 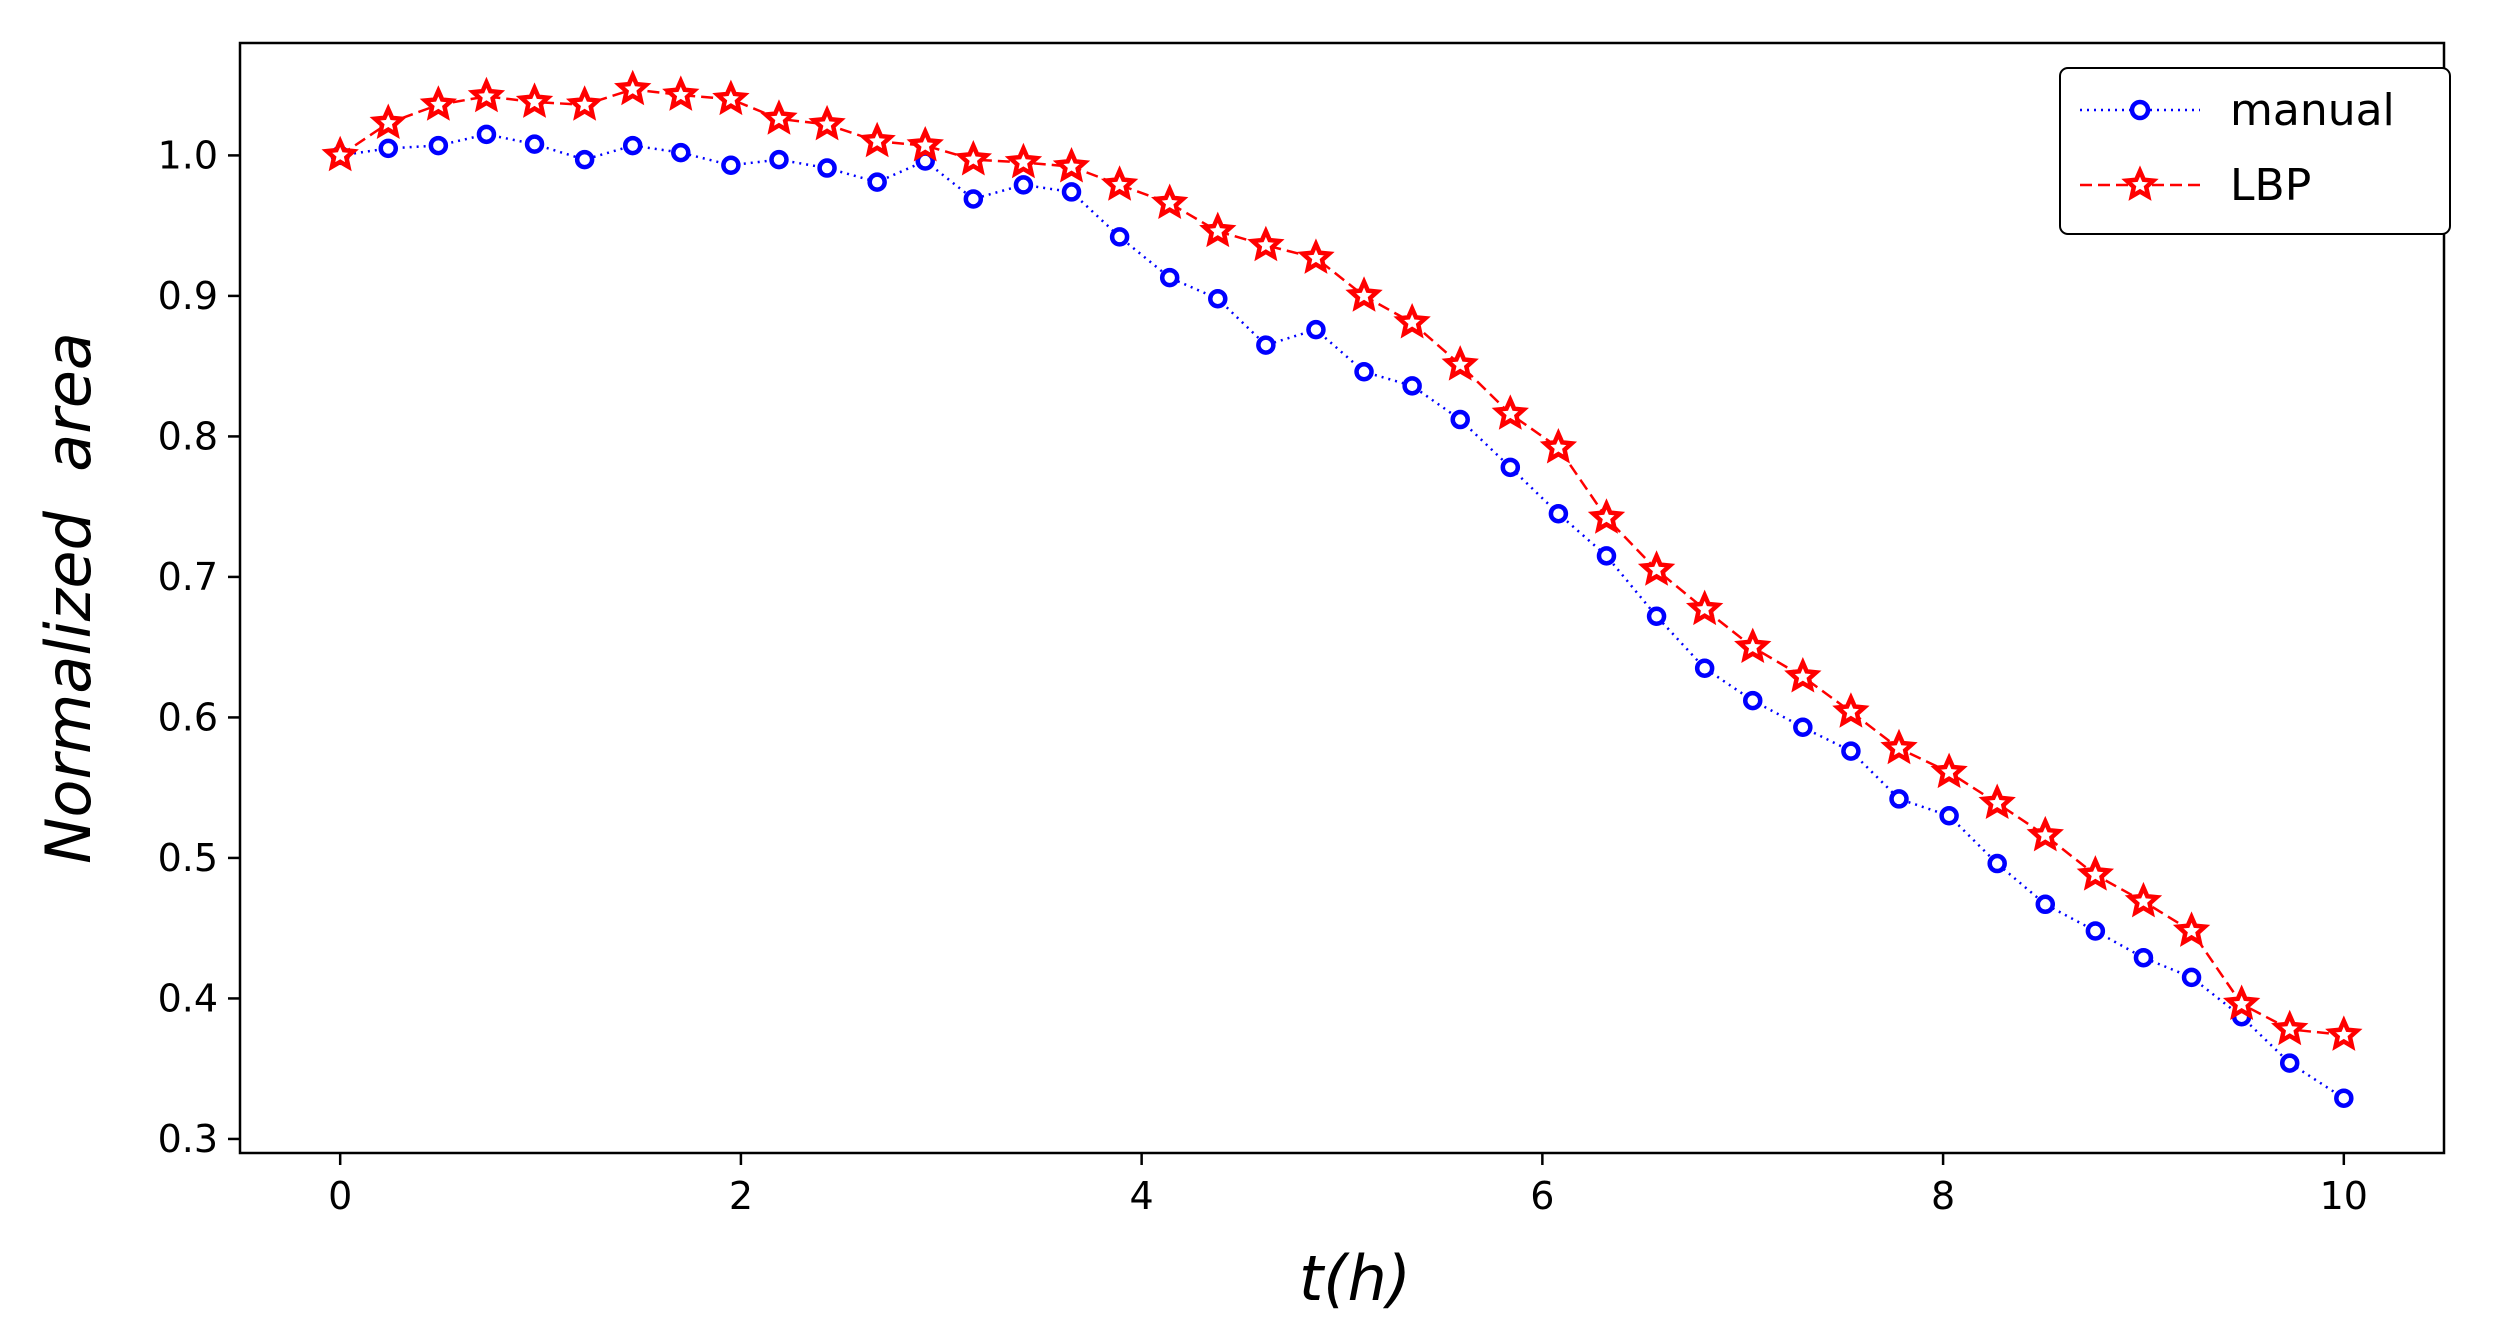 What do you see at coordinates (199, 647) in the screenshot?
I see `y-axis: 0.3 0.4 0.5 0.6 0.7 0.8 0.9 1.0` at bounding box center [199, 647].